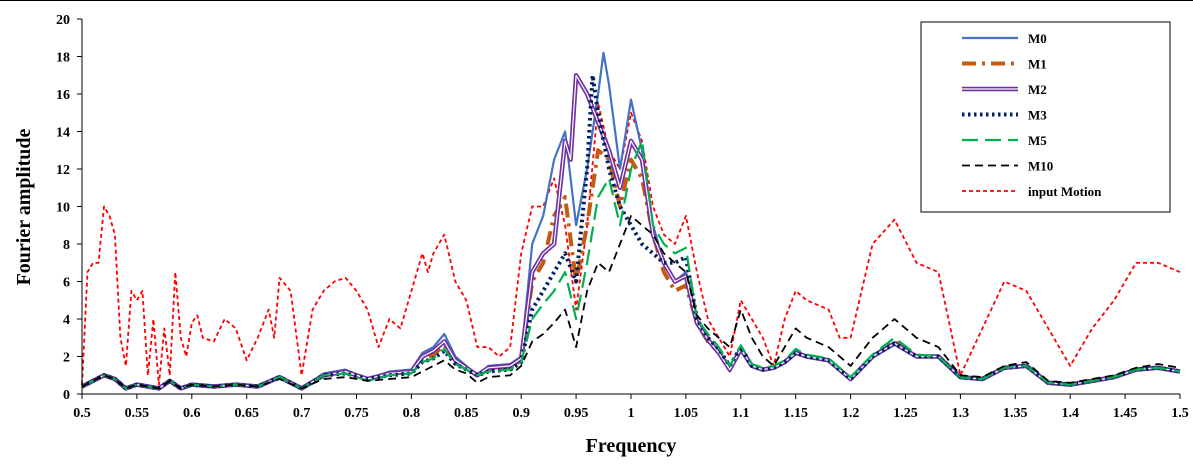 The image size is (1193, 465). Describe the element at coordinates (246, 413) in the screenshot. I see `x-tick-label: 0.65` at that location.